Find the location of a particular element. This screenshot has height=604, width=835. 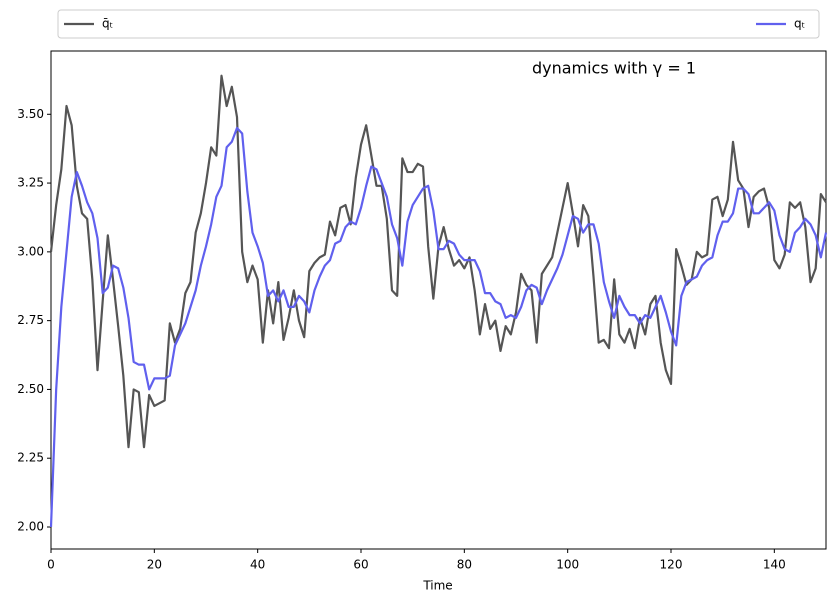

x-tick-label: 120 is located at coordinates (671, 565).